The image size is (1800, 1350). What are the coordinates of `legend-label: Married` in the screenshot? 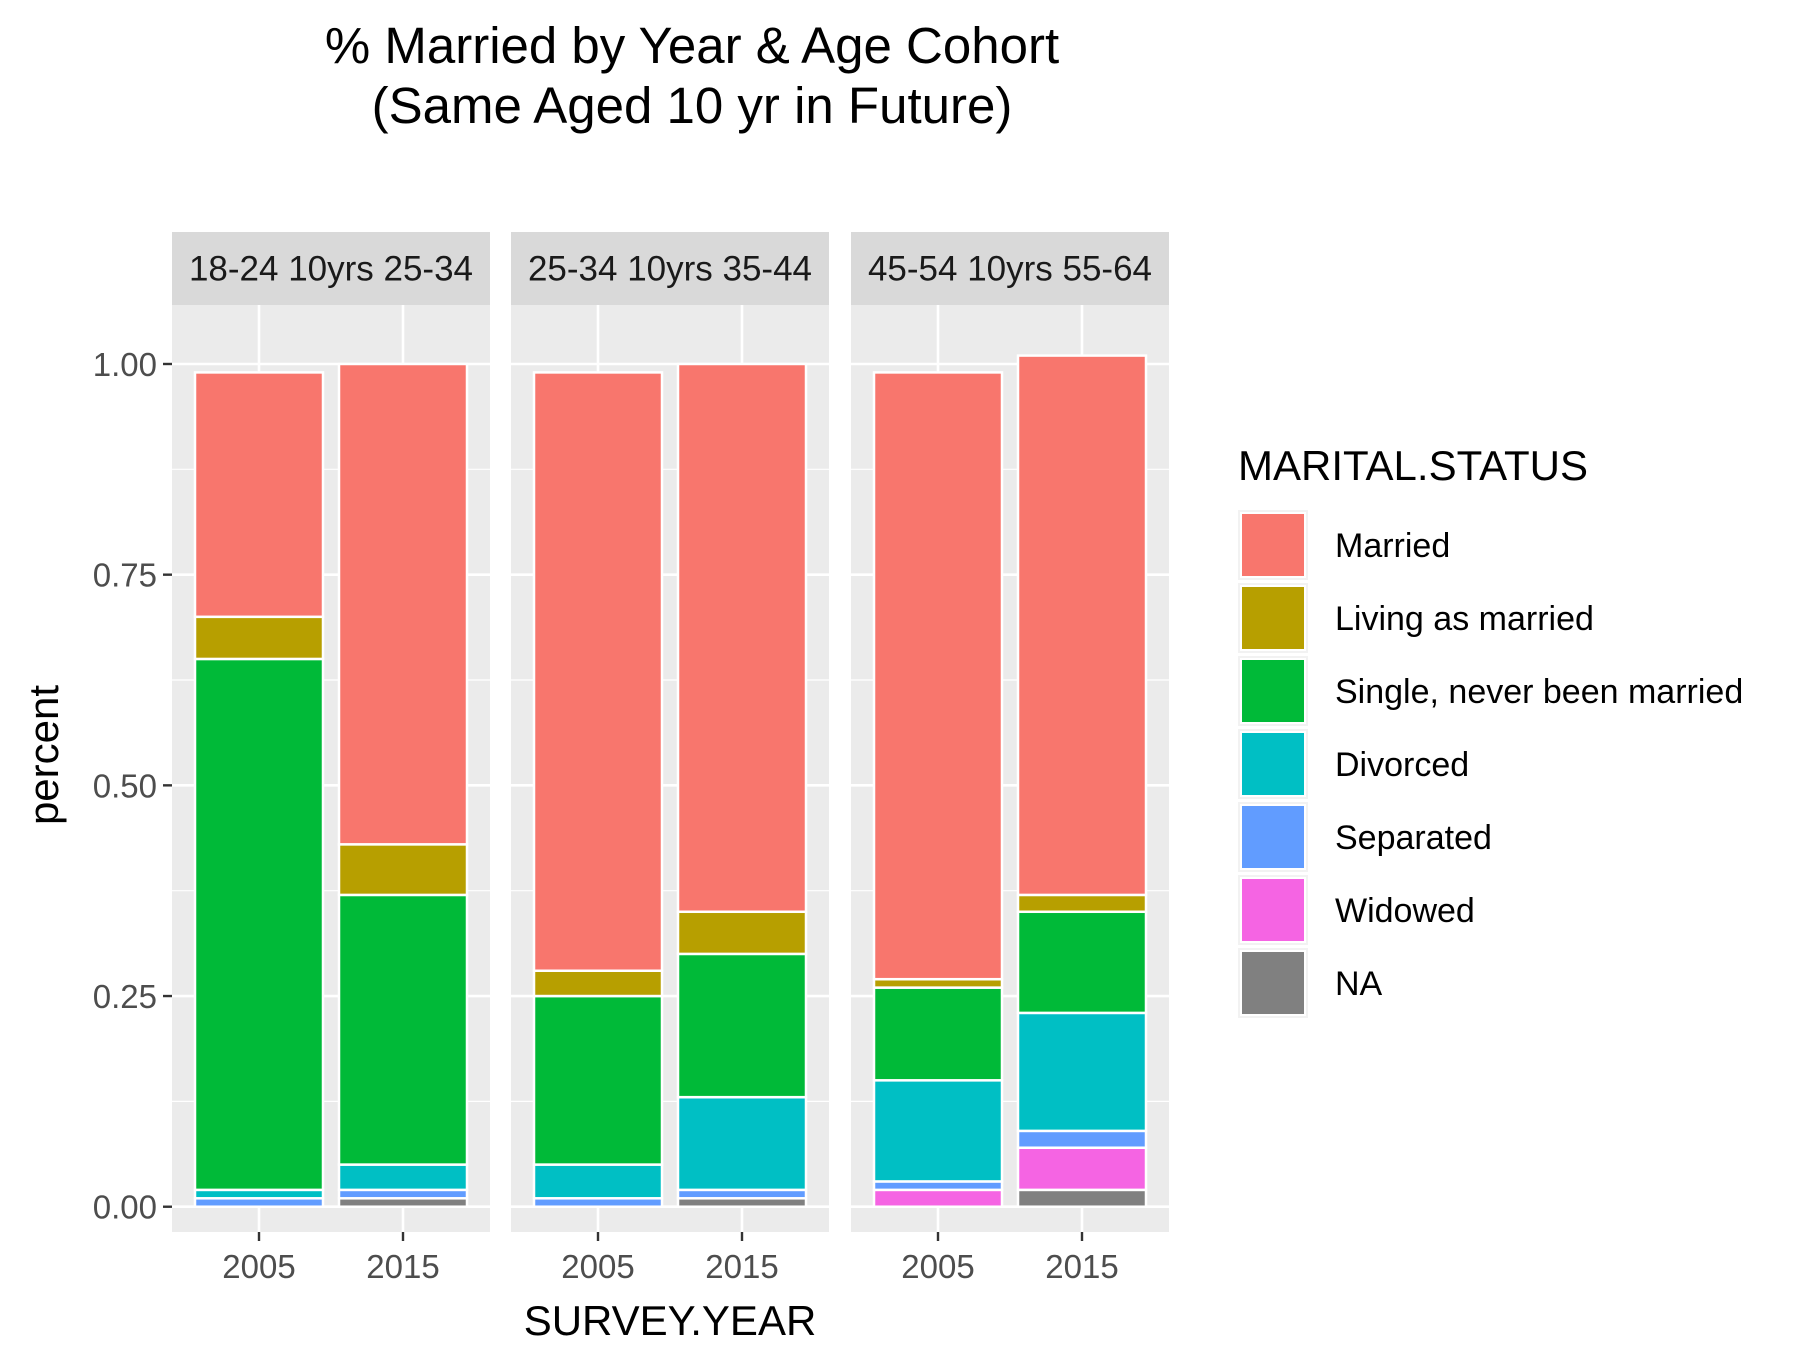 It's located at (1392, 546).